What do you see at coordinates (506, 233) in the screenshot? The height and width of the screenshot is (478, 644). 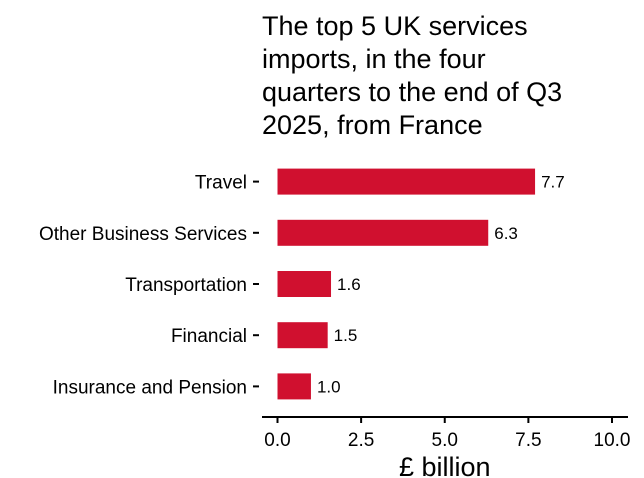 I see `data-label: 6.3` at bounding box center [506, 233].